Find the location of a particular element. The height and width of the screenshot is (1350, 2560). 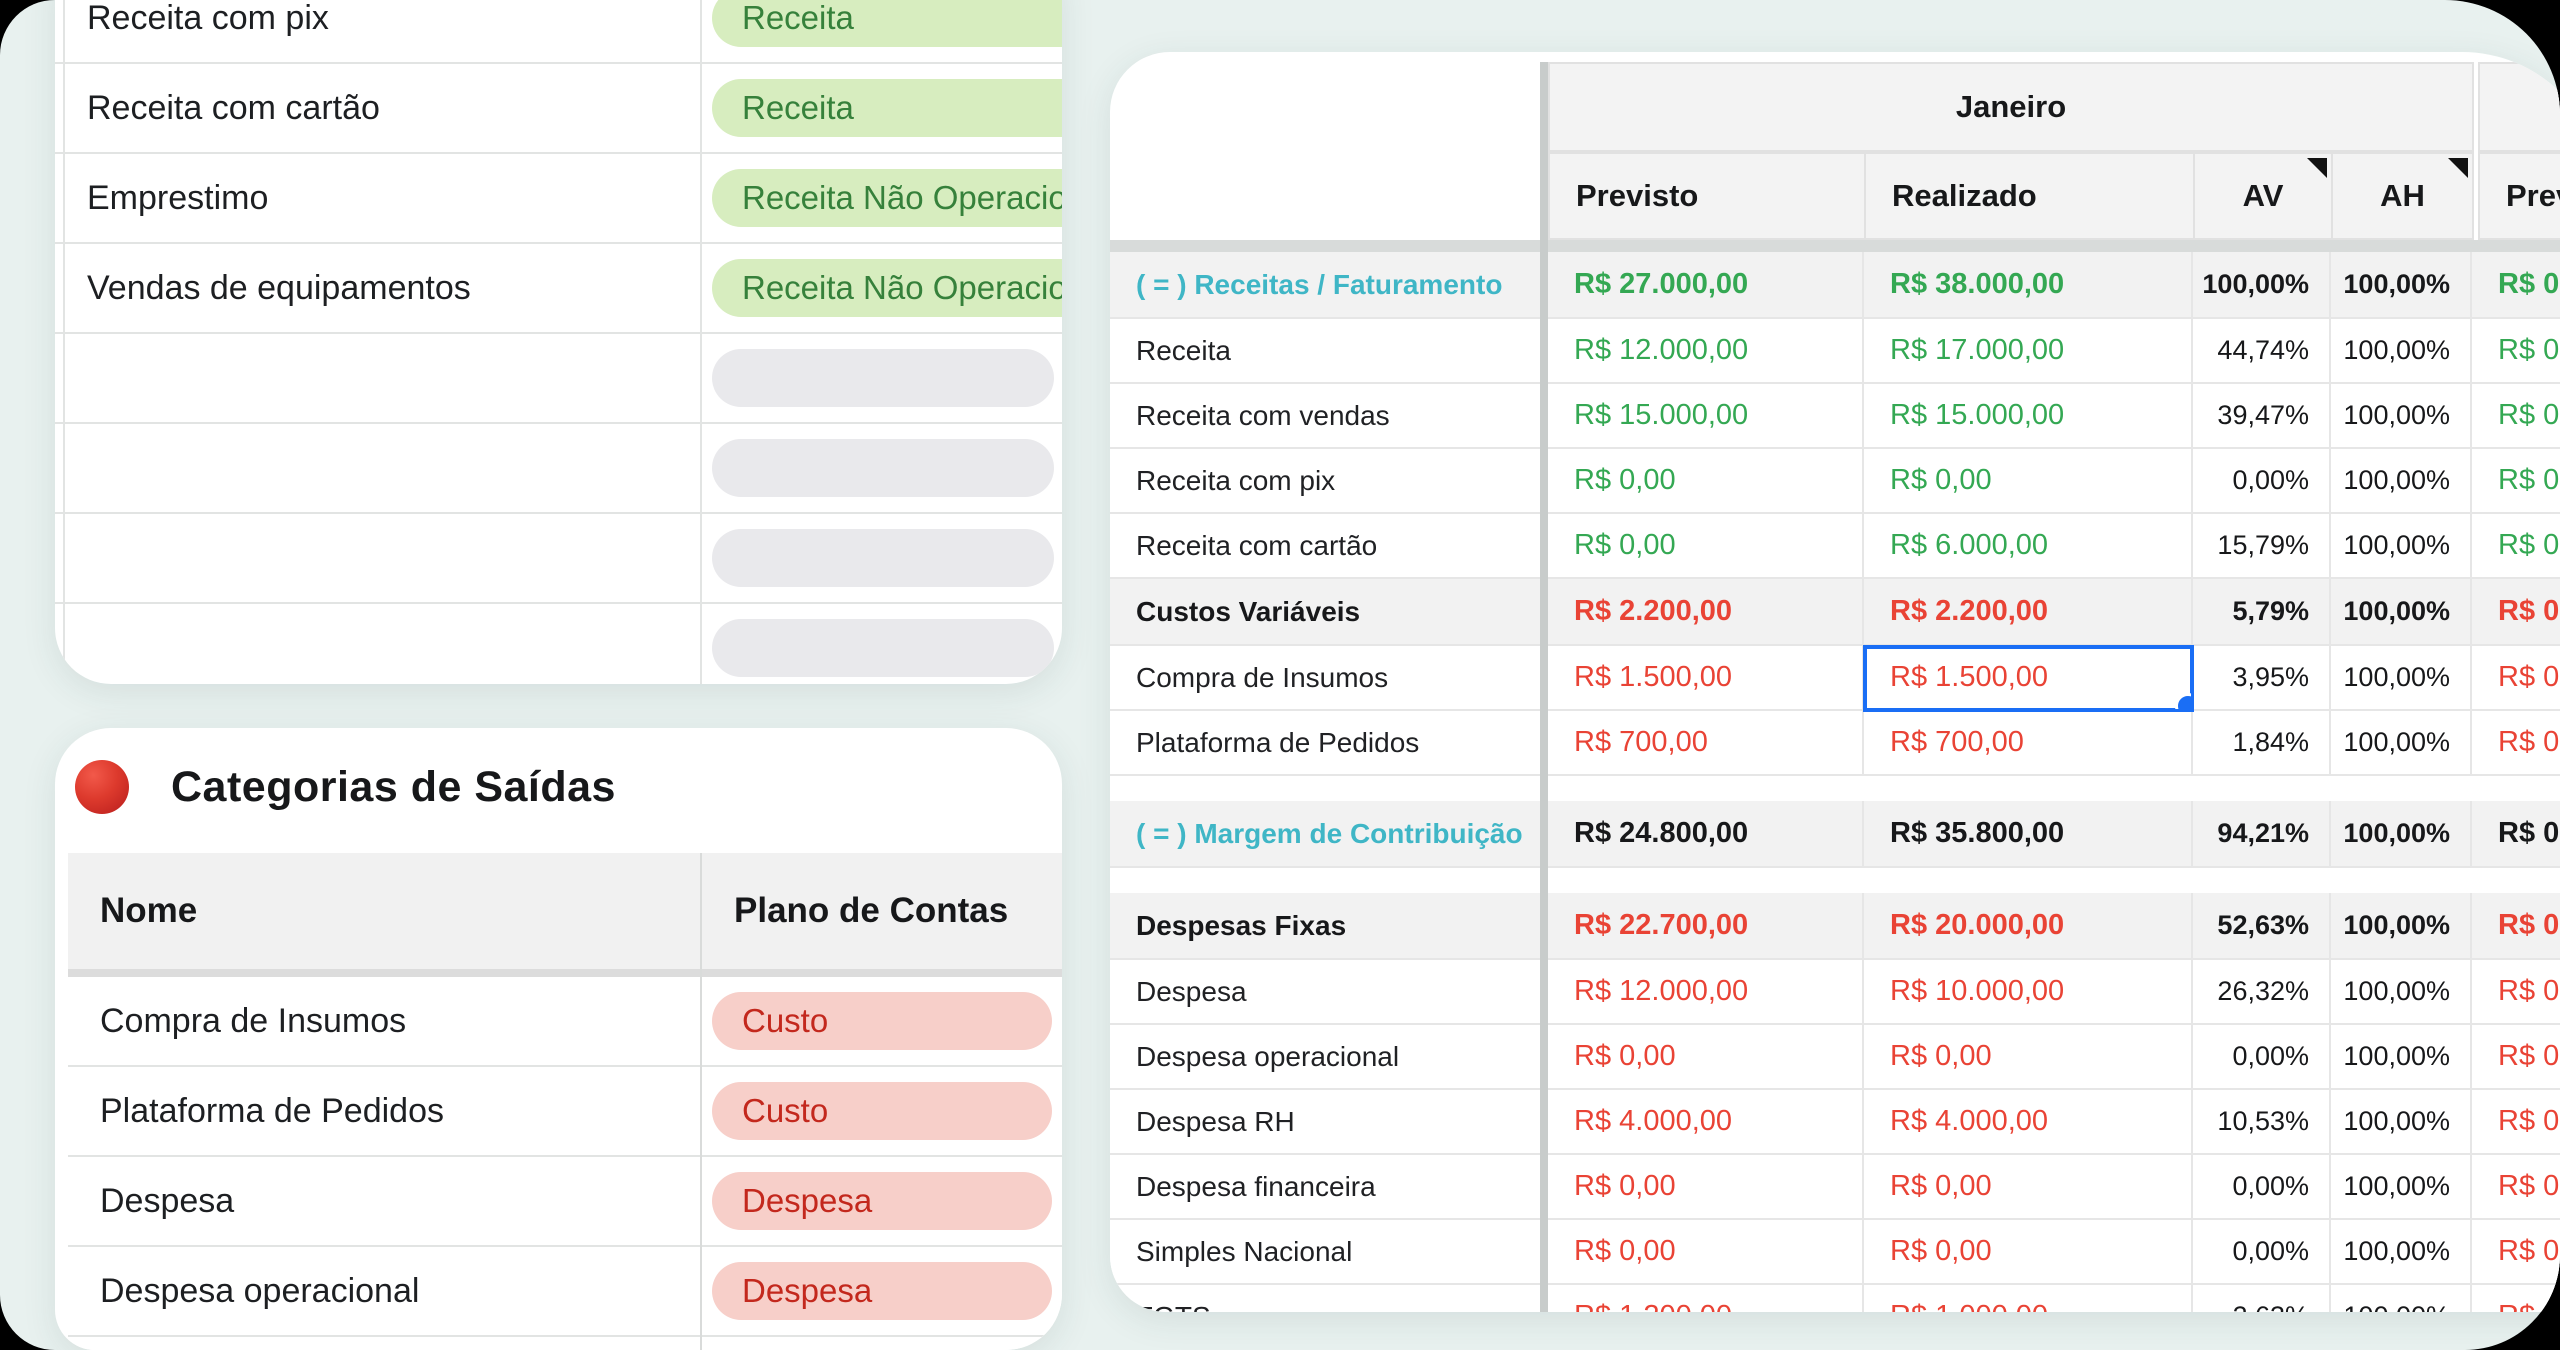

category-name-cell: Receita com cartão is located at coordinates (233, 107).